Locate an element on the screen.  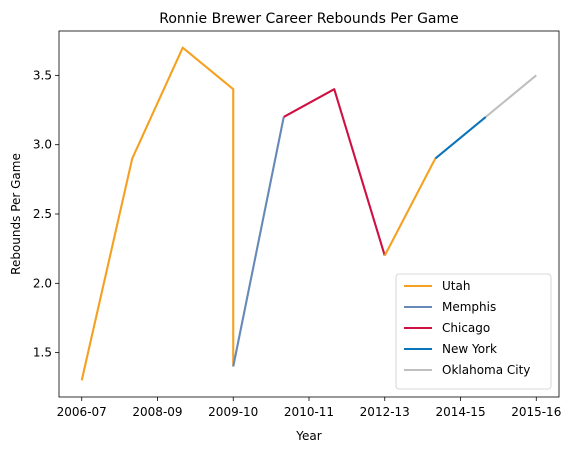
legend-label-memphis: Memphis is located at coordinates (469, 307).